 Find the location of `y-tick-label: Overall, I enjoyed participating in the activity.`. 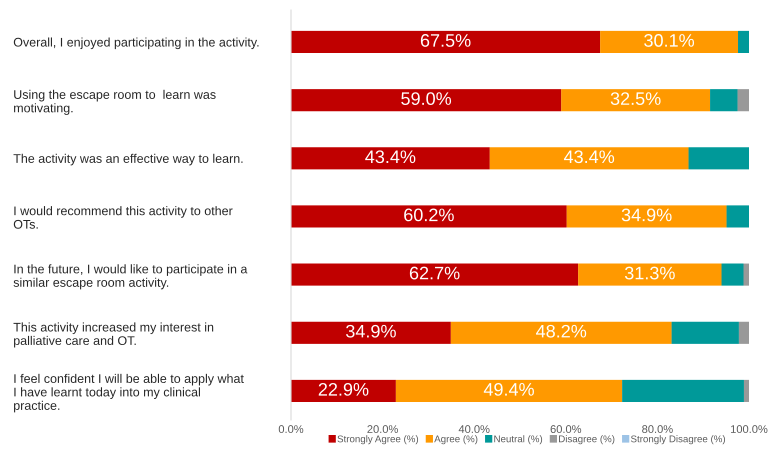

y-tick-label: Overall, I enjoyed participating in the activity. is located at coordinates (136, 43).